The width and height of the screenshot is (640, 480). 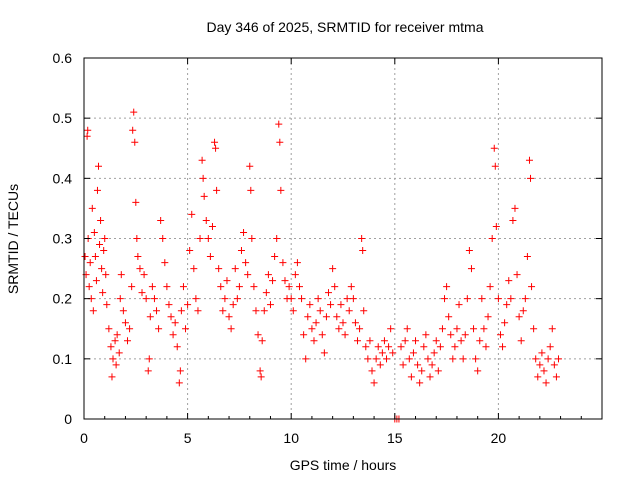 I want to click on y-tick-label: 0, so click(x=68, y=419).